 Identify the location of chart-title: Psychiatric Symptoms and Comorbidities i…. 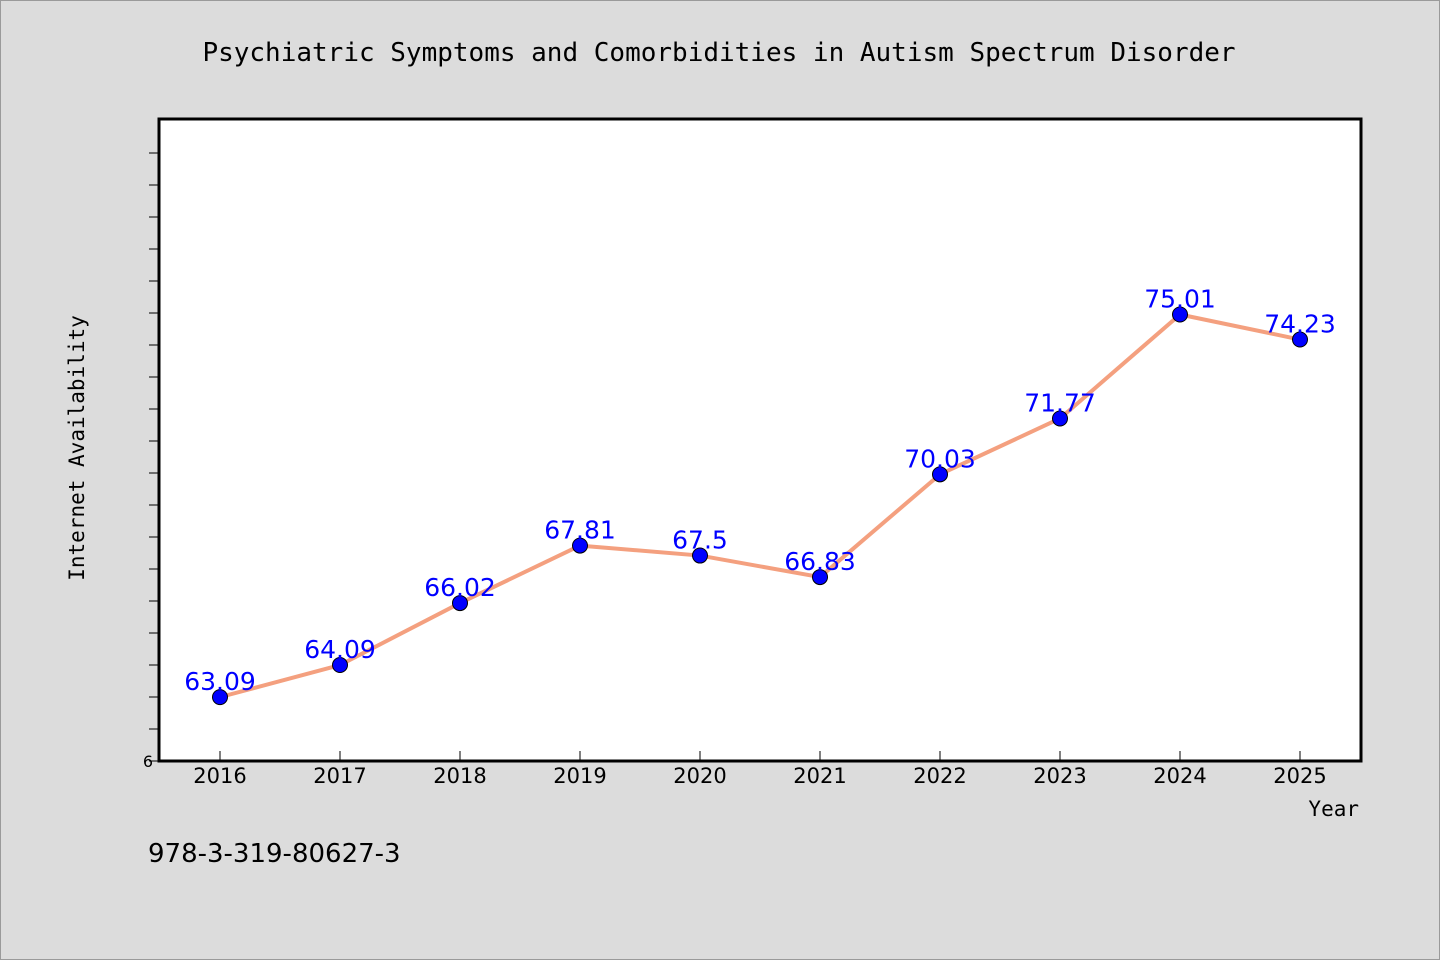
(718, 53).